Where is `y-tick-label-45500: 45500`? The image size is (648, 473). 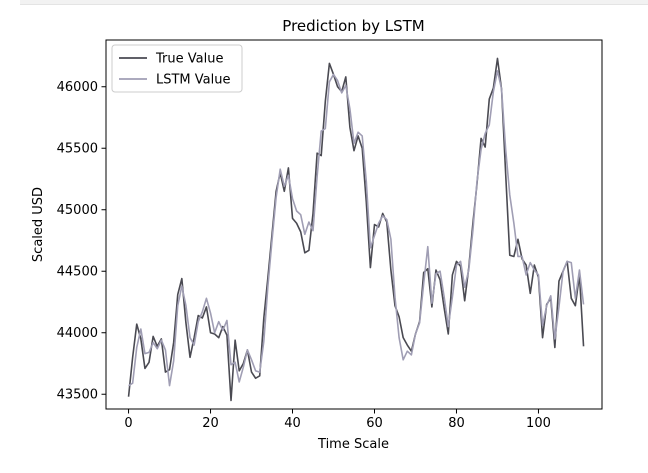 y-tick-label-45500: 45500 is located at coordinates (77, 149).